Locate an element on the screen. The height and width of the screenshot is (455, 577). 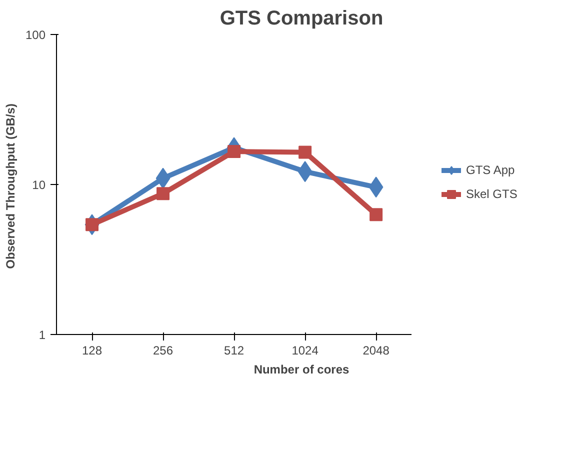
x-axis-title: Number of cores is located at coordinates (302, 369).